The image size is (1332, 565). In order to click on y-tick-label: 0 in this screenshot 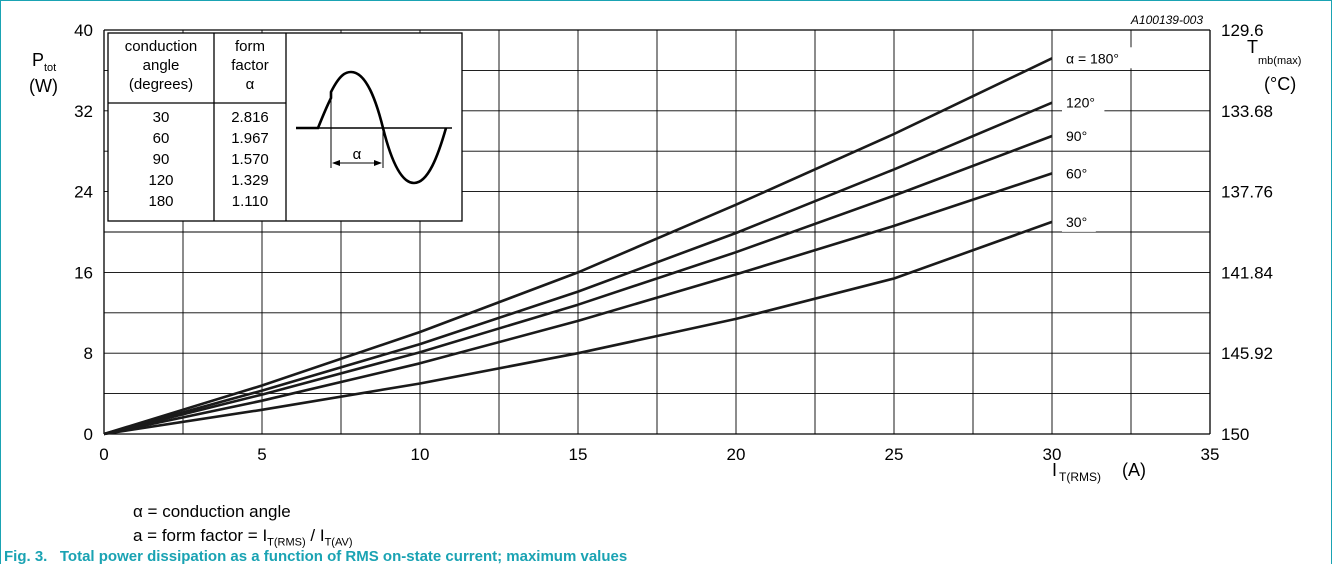, I will do `click(88, 434)`.